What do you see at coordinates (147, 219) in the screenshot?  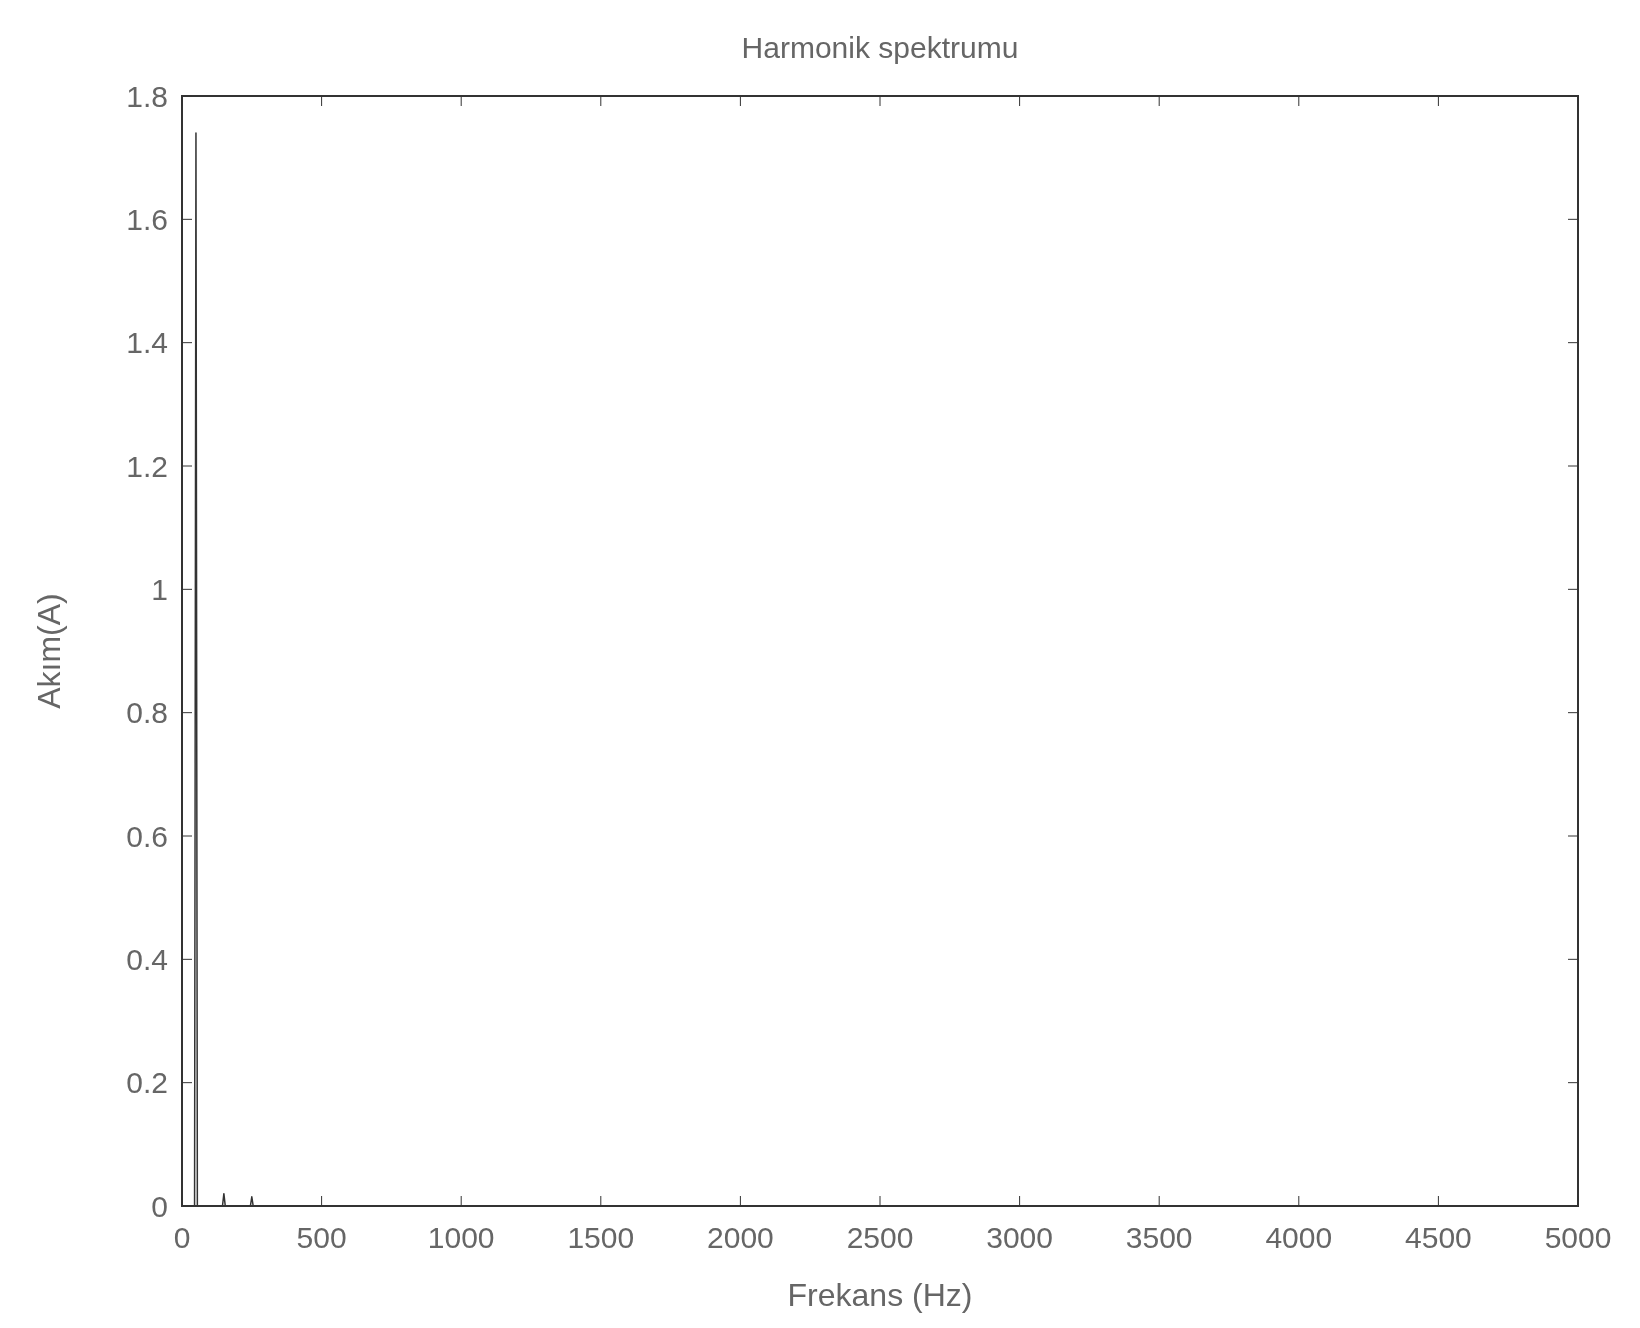 I see `y-tick-label: 1.6` at bounding box center [147, 219].